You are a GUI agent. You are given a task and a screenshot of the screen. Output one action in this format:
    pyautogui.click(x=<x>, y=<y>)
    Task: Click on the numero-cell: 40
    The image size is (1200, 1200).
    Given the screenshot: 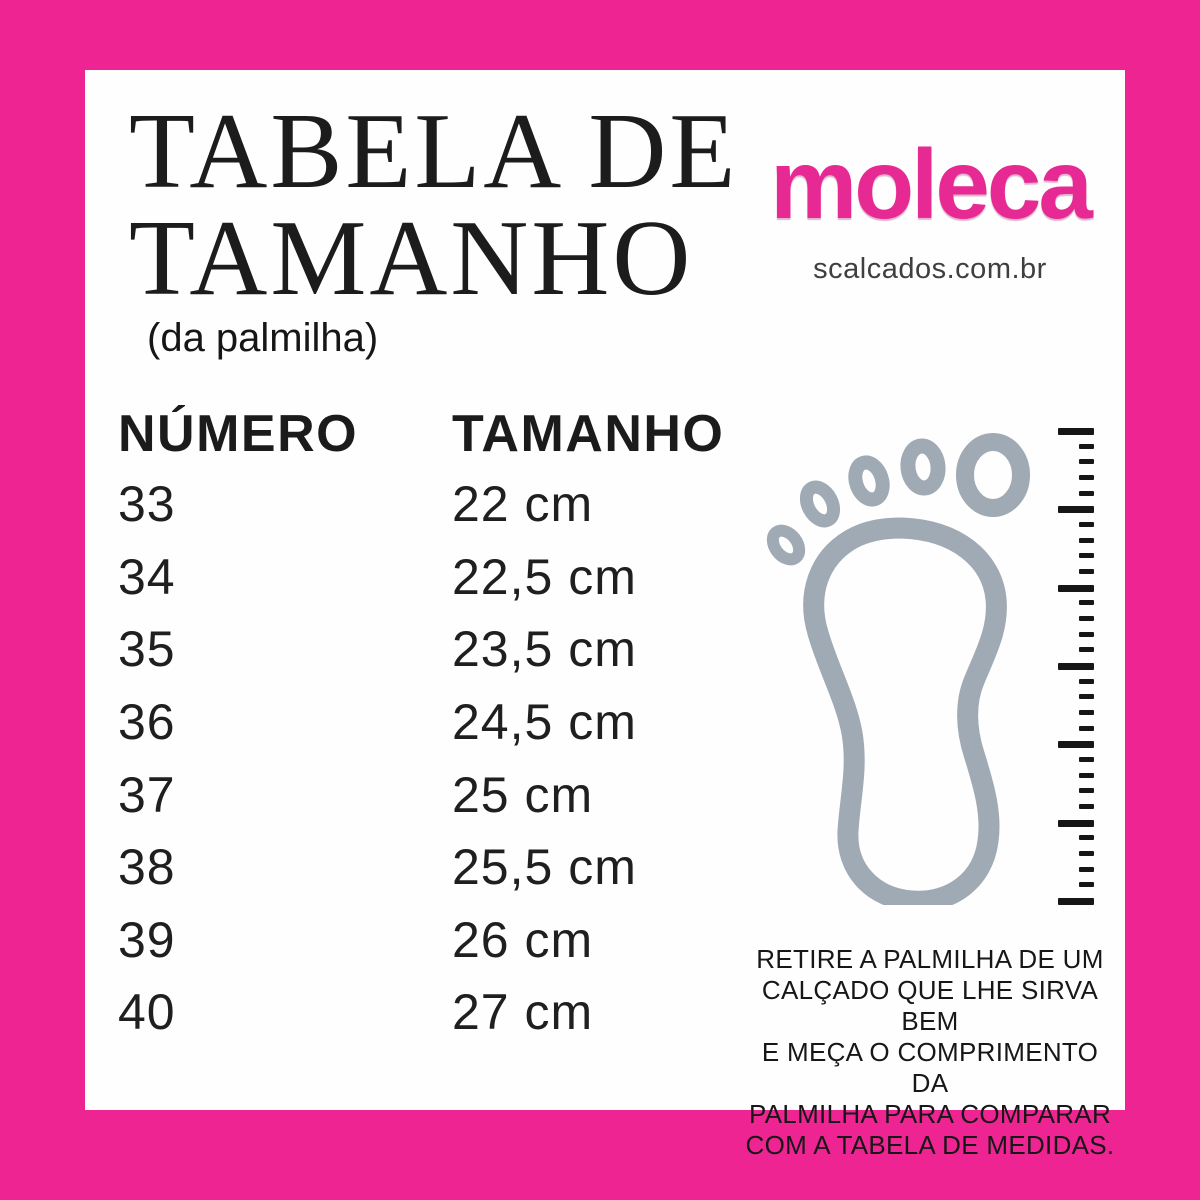 What is the action you would take?
    pyautogui.click(x=147, y=1012)
    